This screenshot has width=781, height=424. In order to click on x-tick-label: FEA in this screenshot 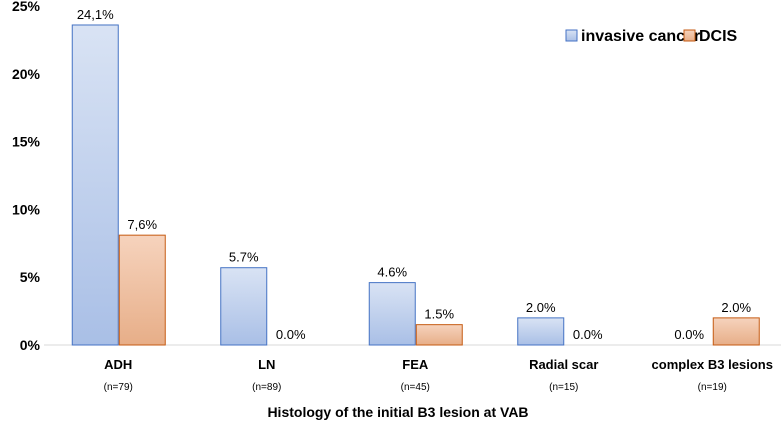, I will do `click(415, 364)`.